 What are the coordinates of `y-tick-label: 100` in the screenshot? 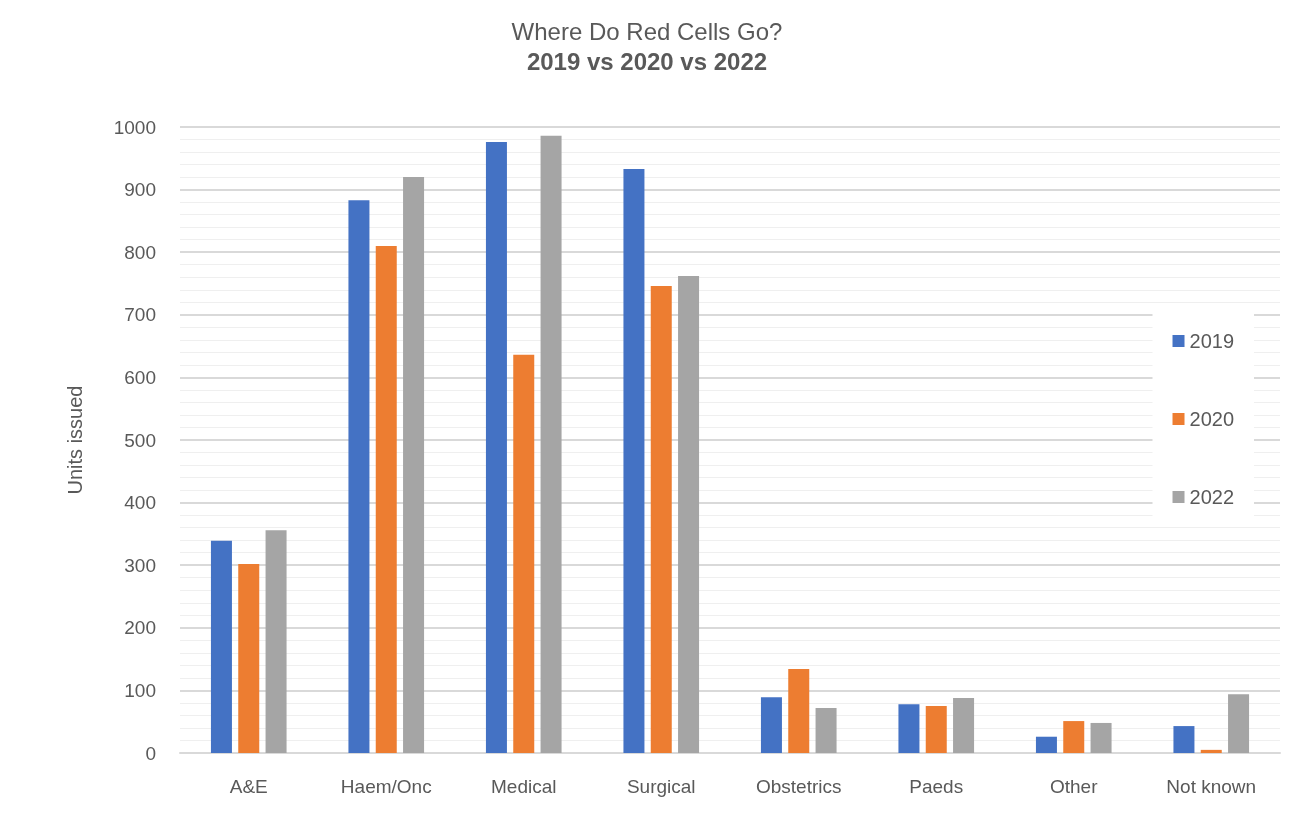 It's located at (140, 690).